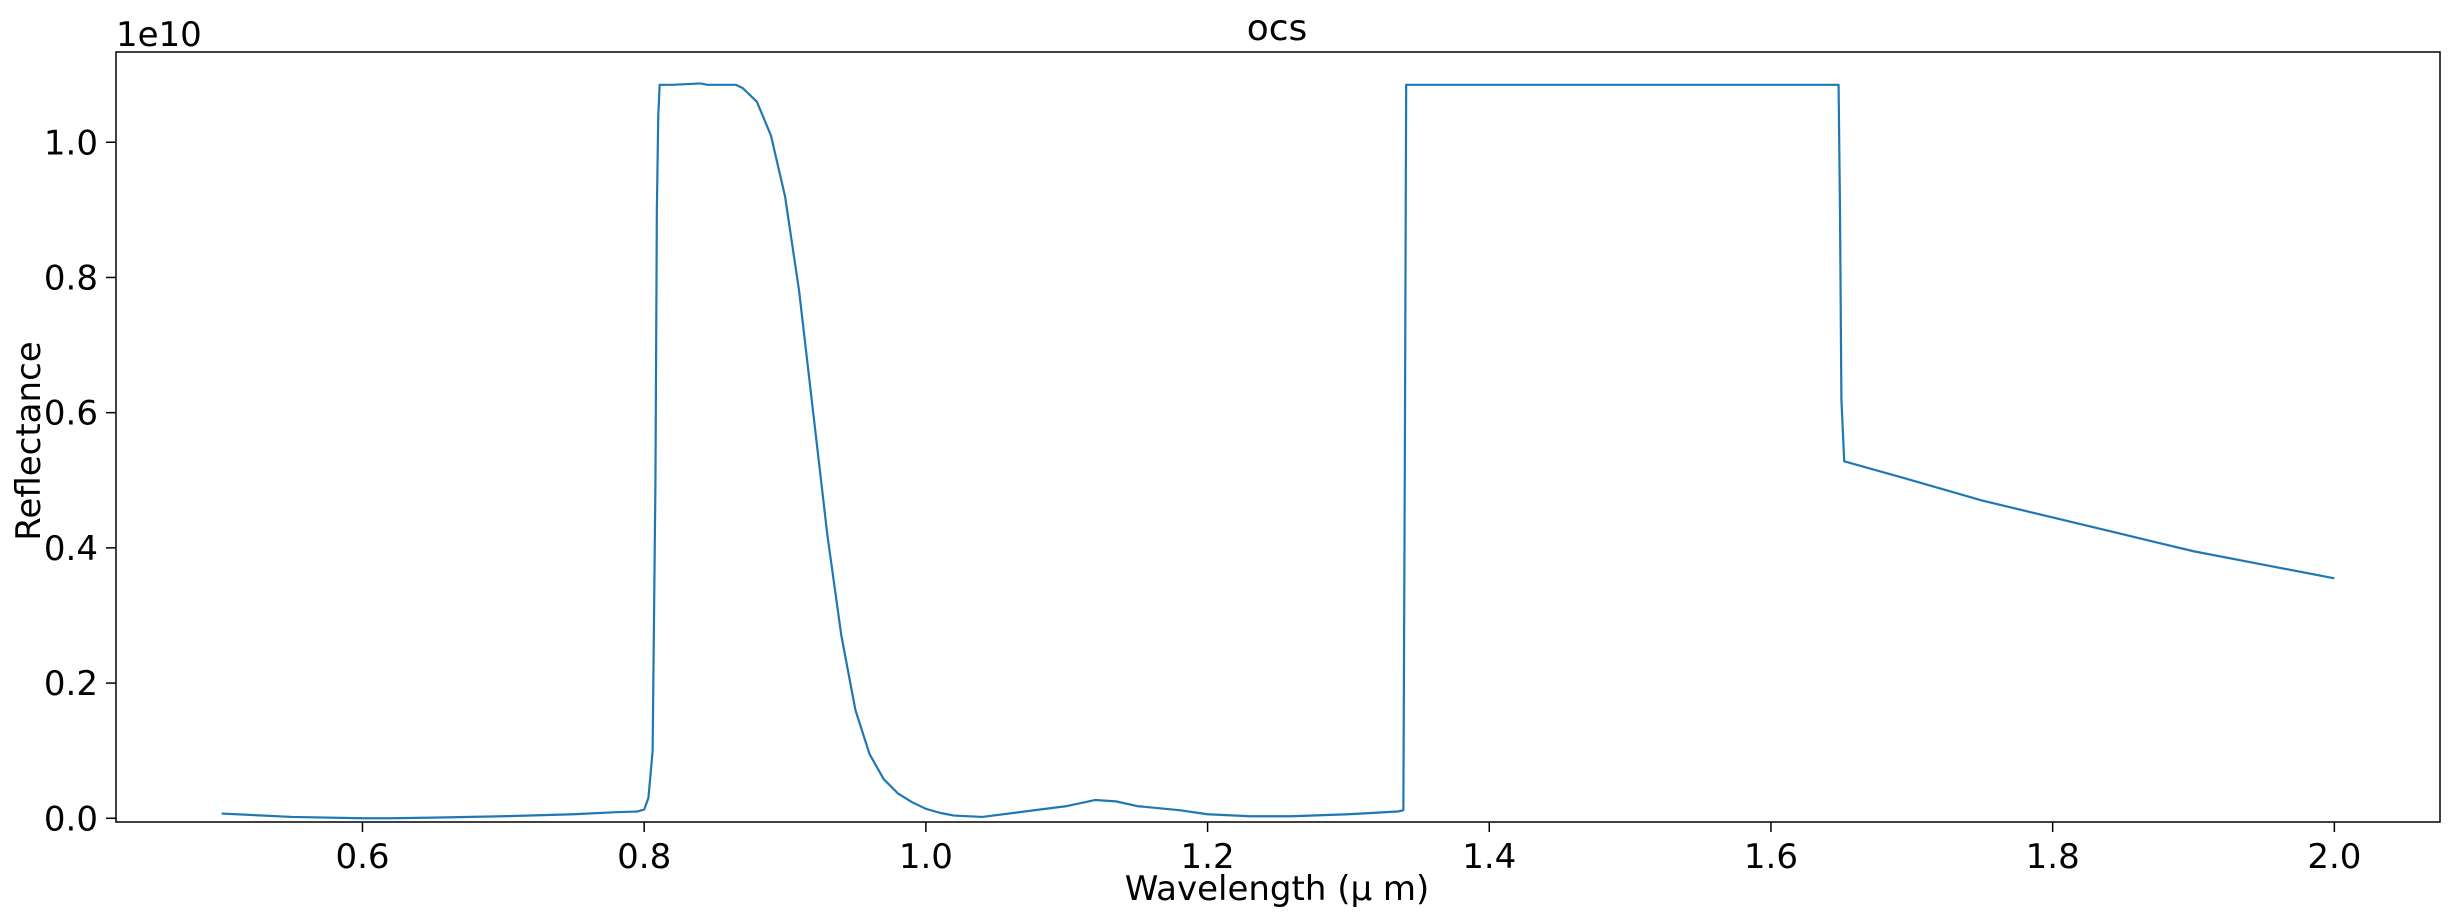 The width and height of the screenshot is (2453, 918). What do you see at coordinates (926, 857) in the screenshot?
I see `x-tick-label: 1.0` at bounding box center [926, 857].